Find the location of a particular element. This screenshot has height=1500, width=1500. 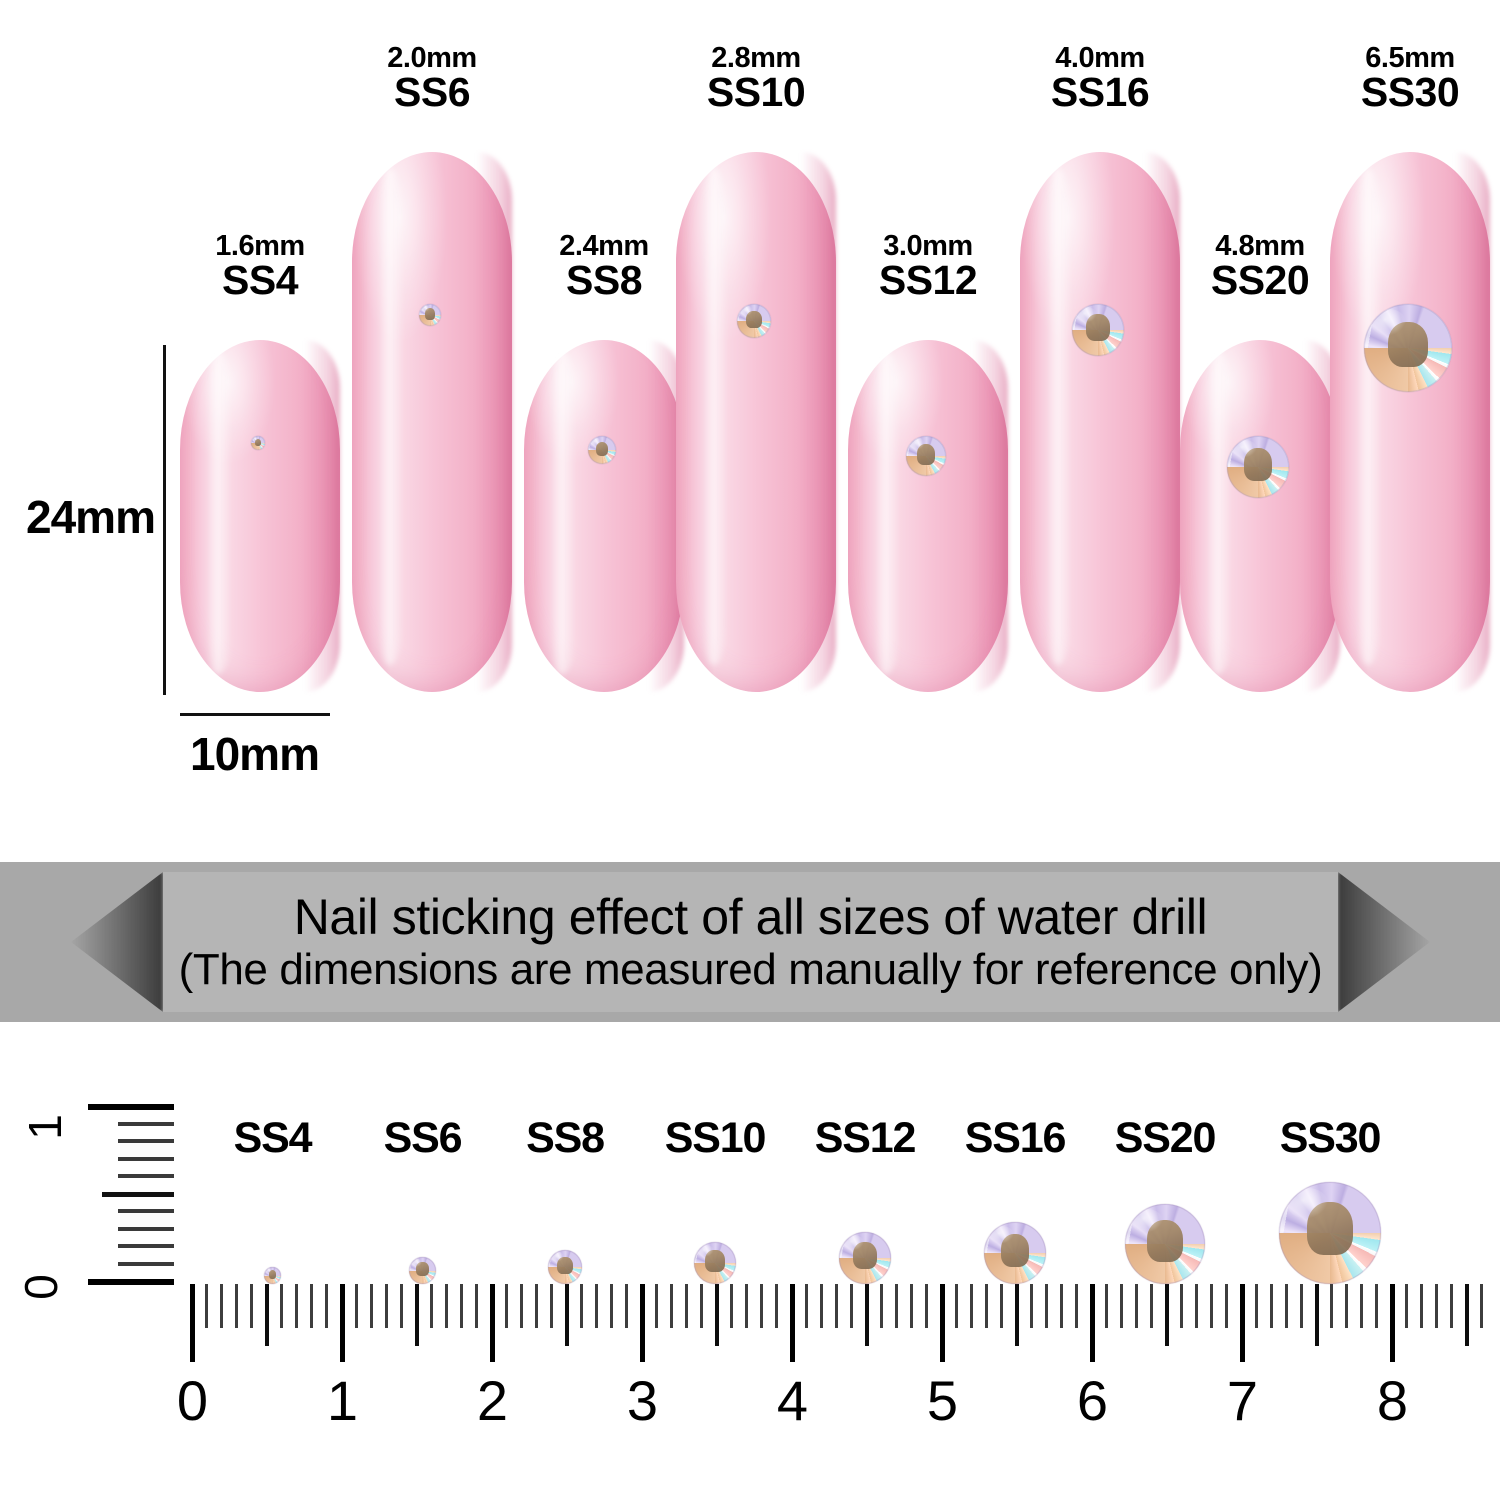

nail-mm-label: 4.8mm is located at coordinates (1260, 246).